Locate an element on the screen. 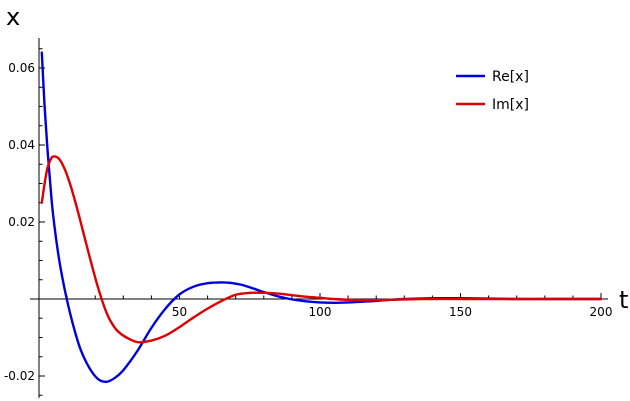  y-axis-title: x is located at coordinates (13, 17).